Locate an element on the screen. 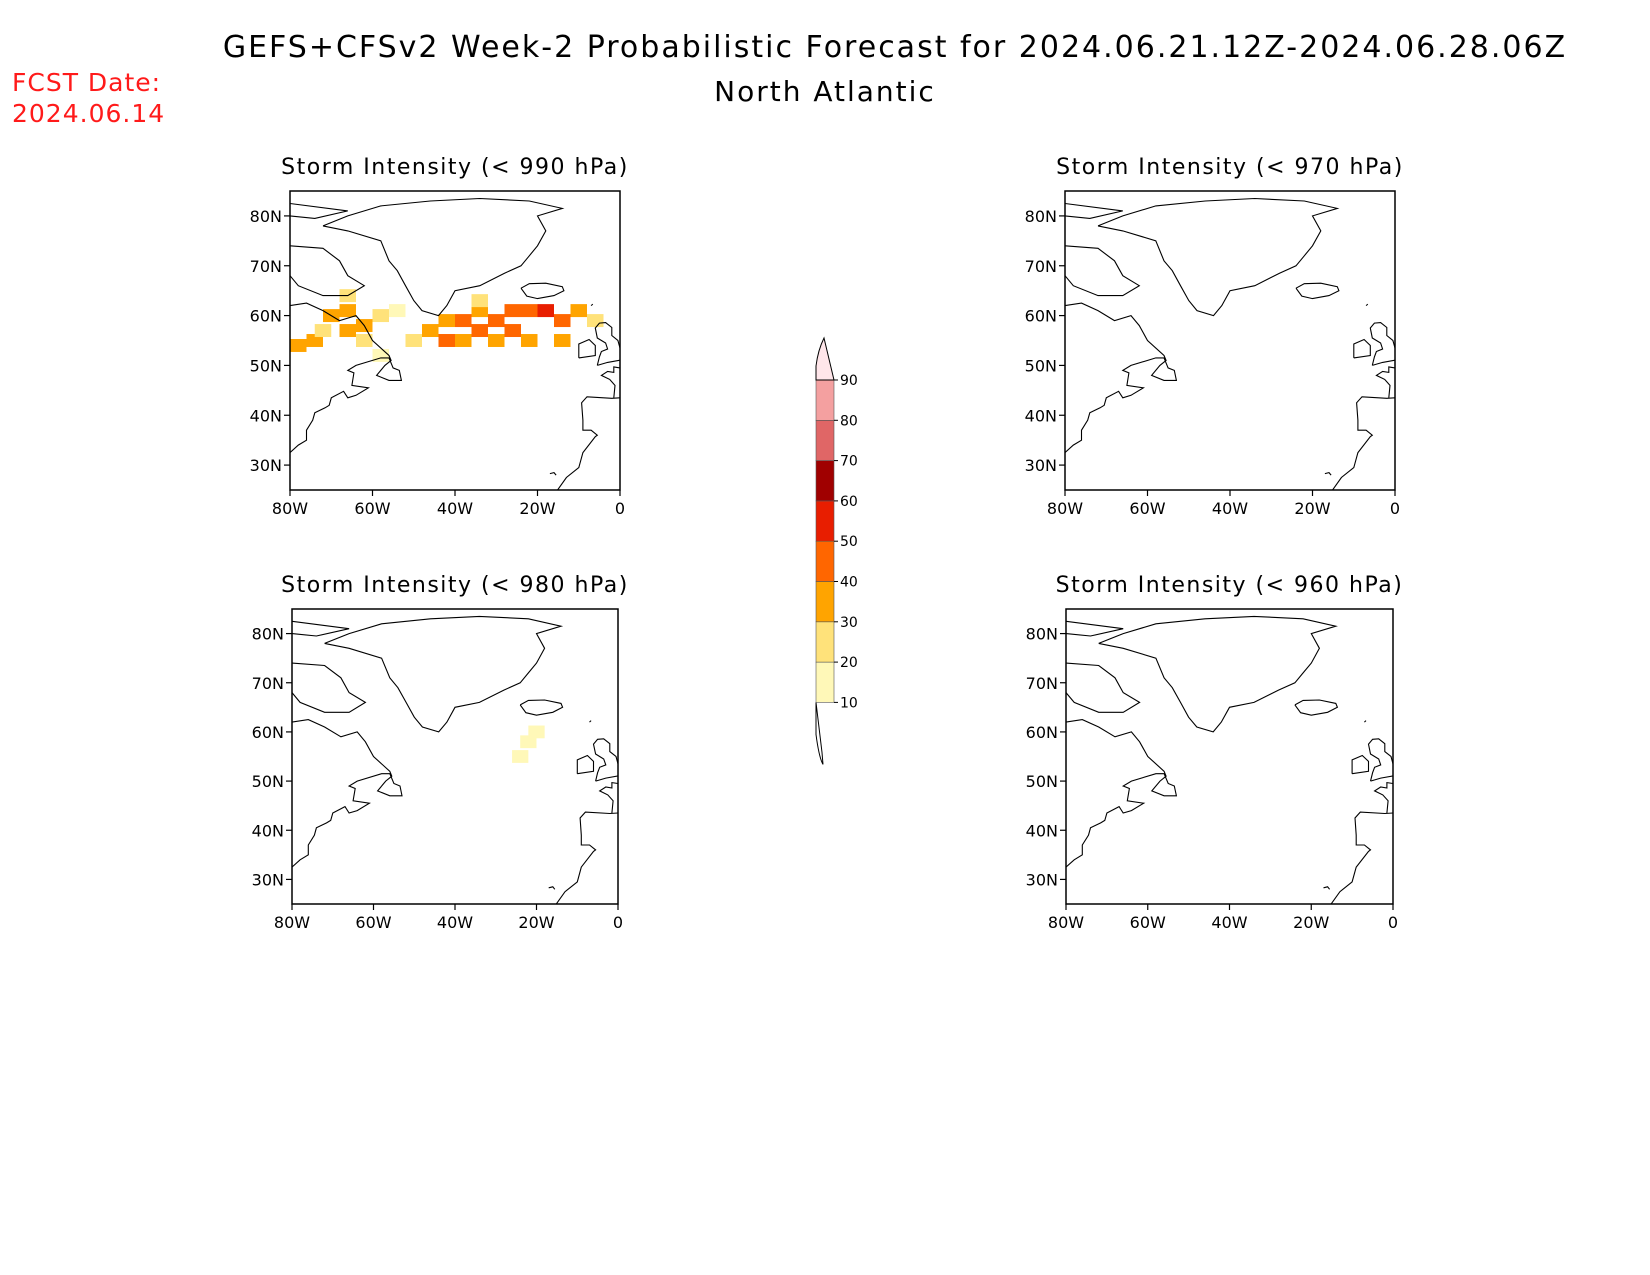 The image size is (1650, 1275). colorbar-label: 20 is located at coordinates (849, 663).